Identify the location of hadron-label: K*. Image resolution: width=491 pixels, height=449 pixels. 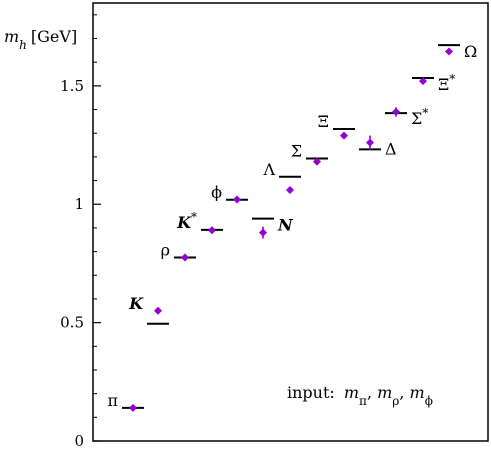
(186, 221).